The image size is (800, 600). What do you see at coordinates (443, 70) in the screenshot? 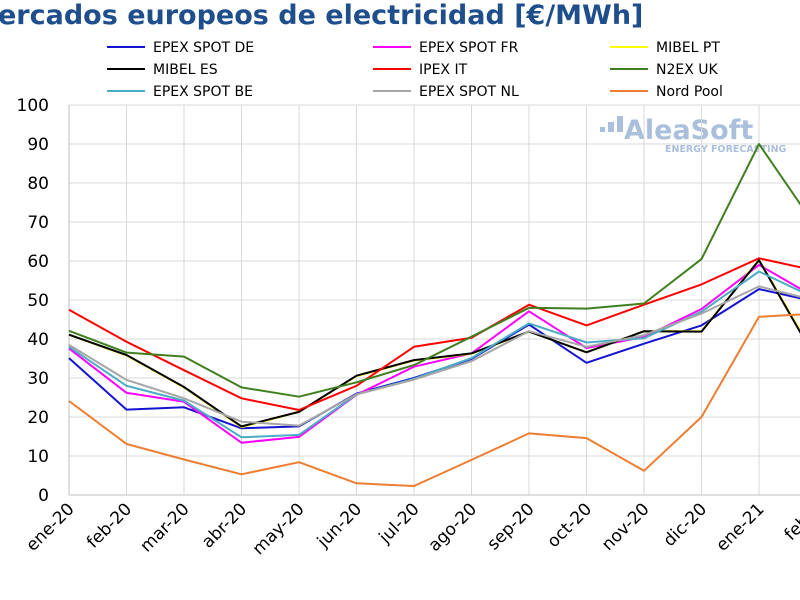
I see `legend-label: IPEX IT` at bounding box center [443, 70].